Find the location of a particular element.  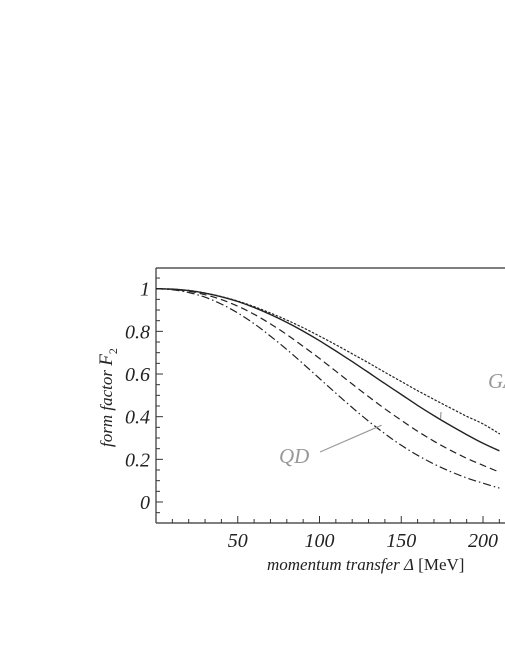

x-tick-label: 50 is located at coordinates (238, 541).